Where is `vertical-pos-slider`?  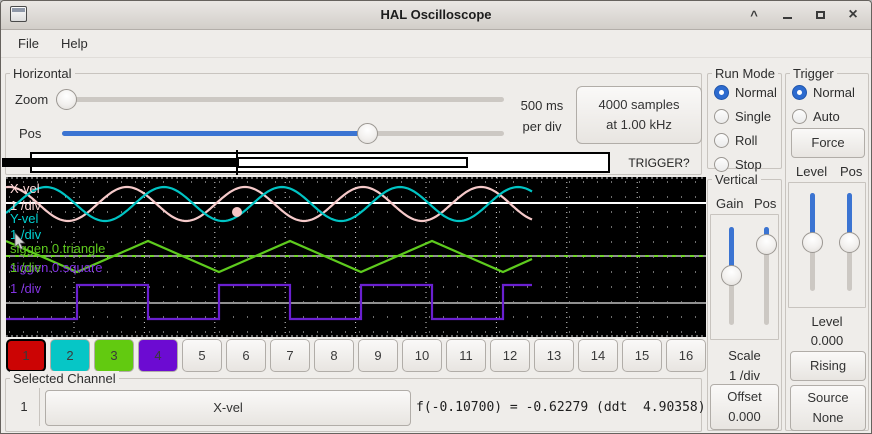
vertical-pos-slider is located at coordinates (766, 276).